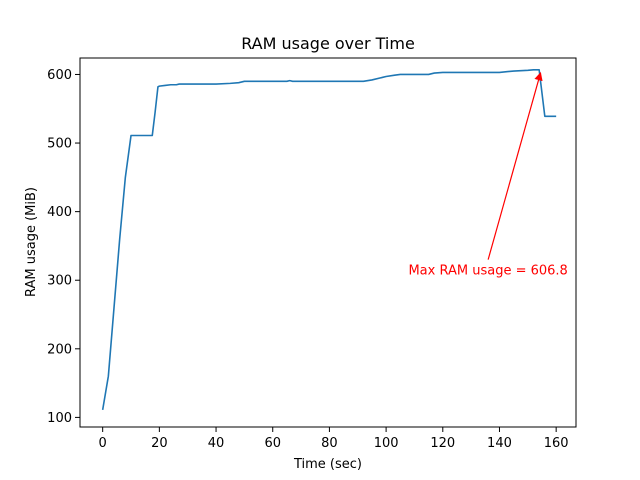 The height and width of the screenshot is (480, 640). Describe the element at coordinates (499, 443) in the screenshot. I see `x-tick-label: 140` at that location.